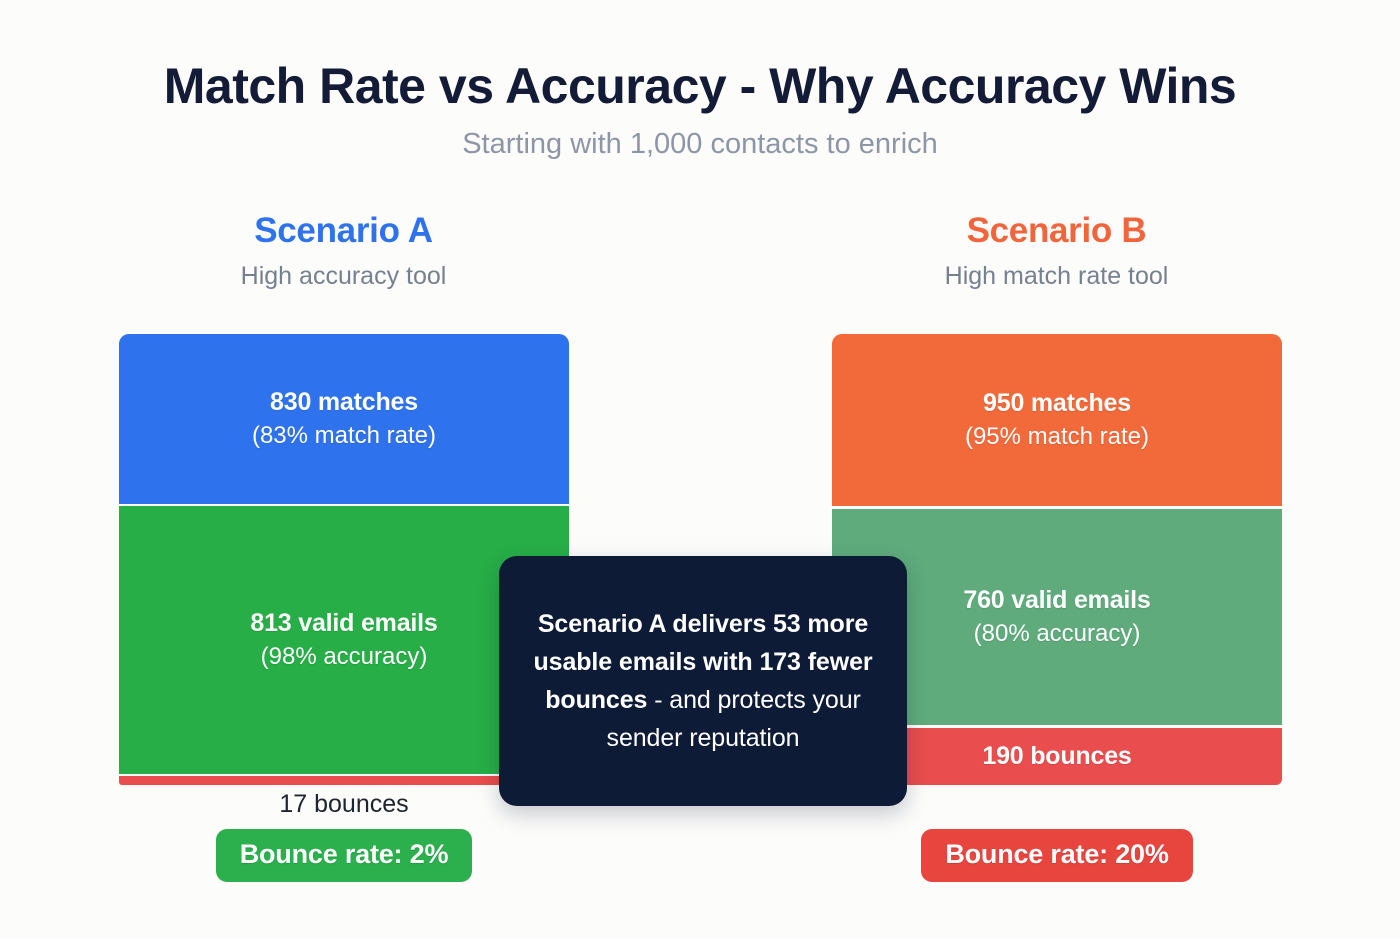  Describe the element at coordinates (343, 230) in the screenshot. I see `scenario-a-title: Scenario A` at that location.